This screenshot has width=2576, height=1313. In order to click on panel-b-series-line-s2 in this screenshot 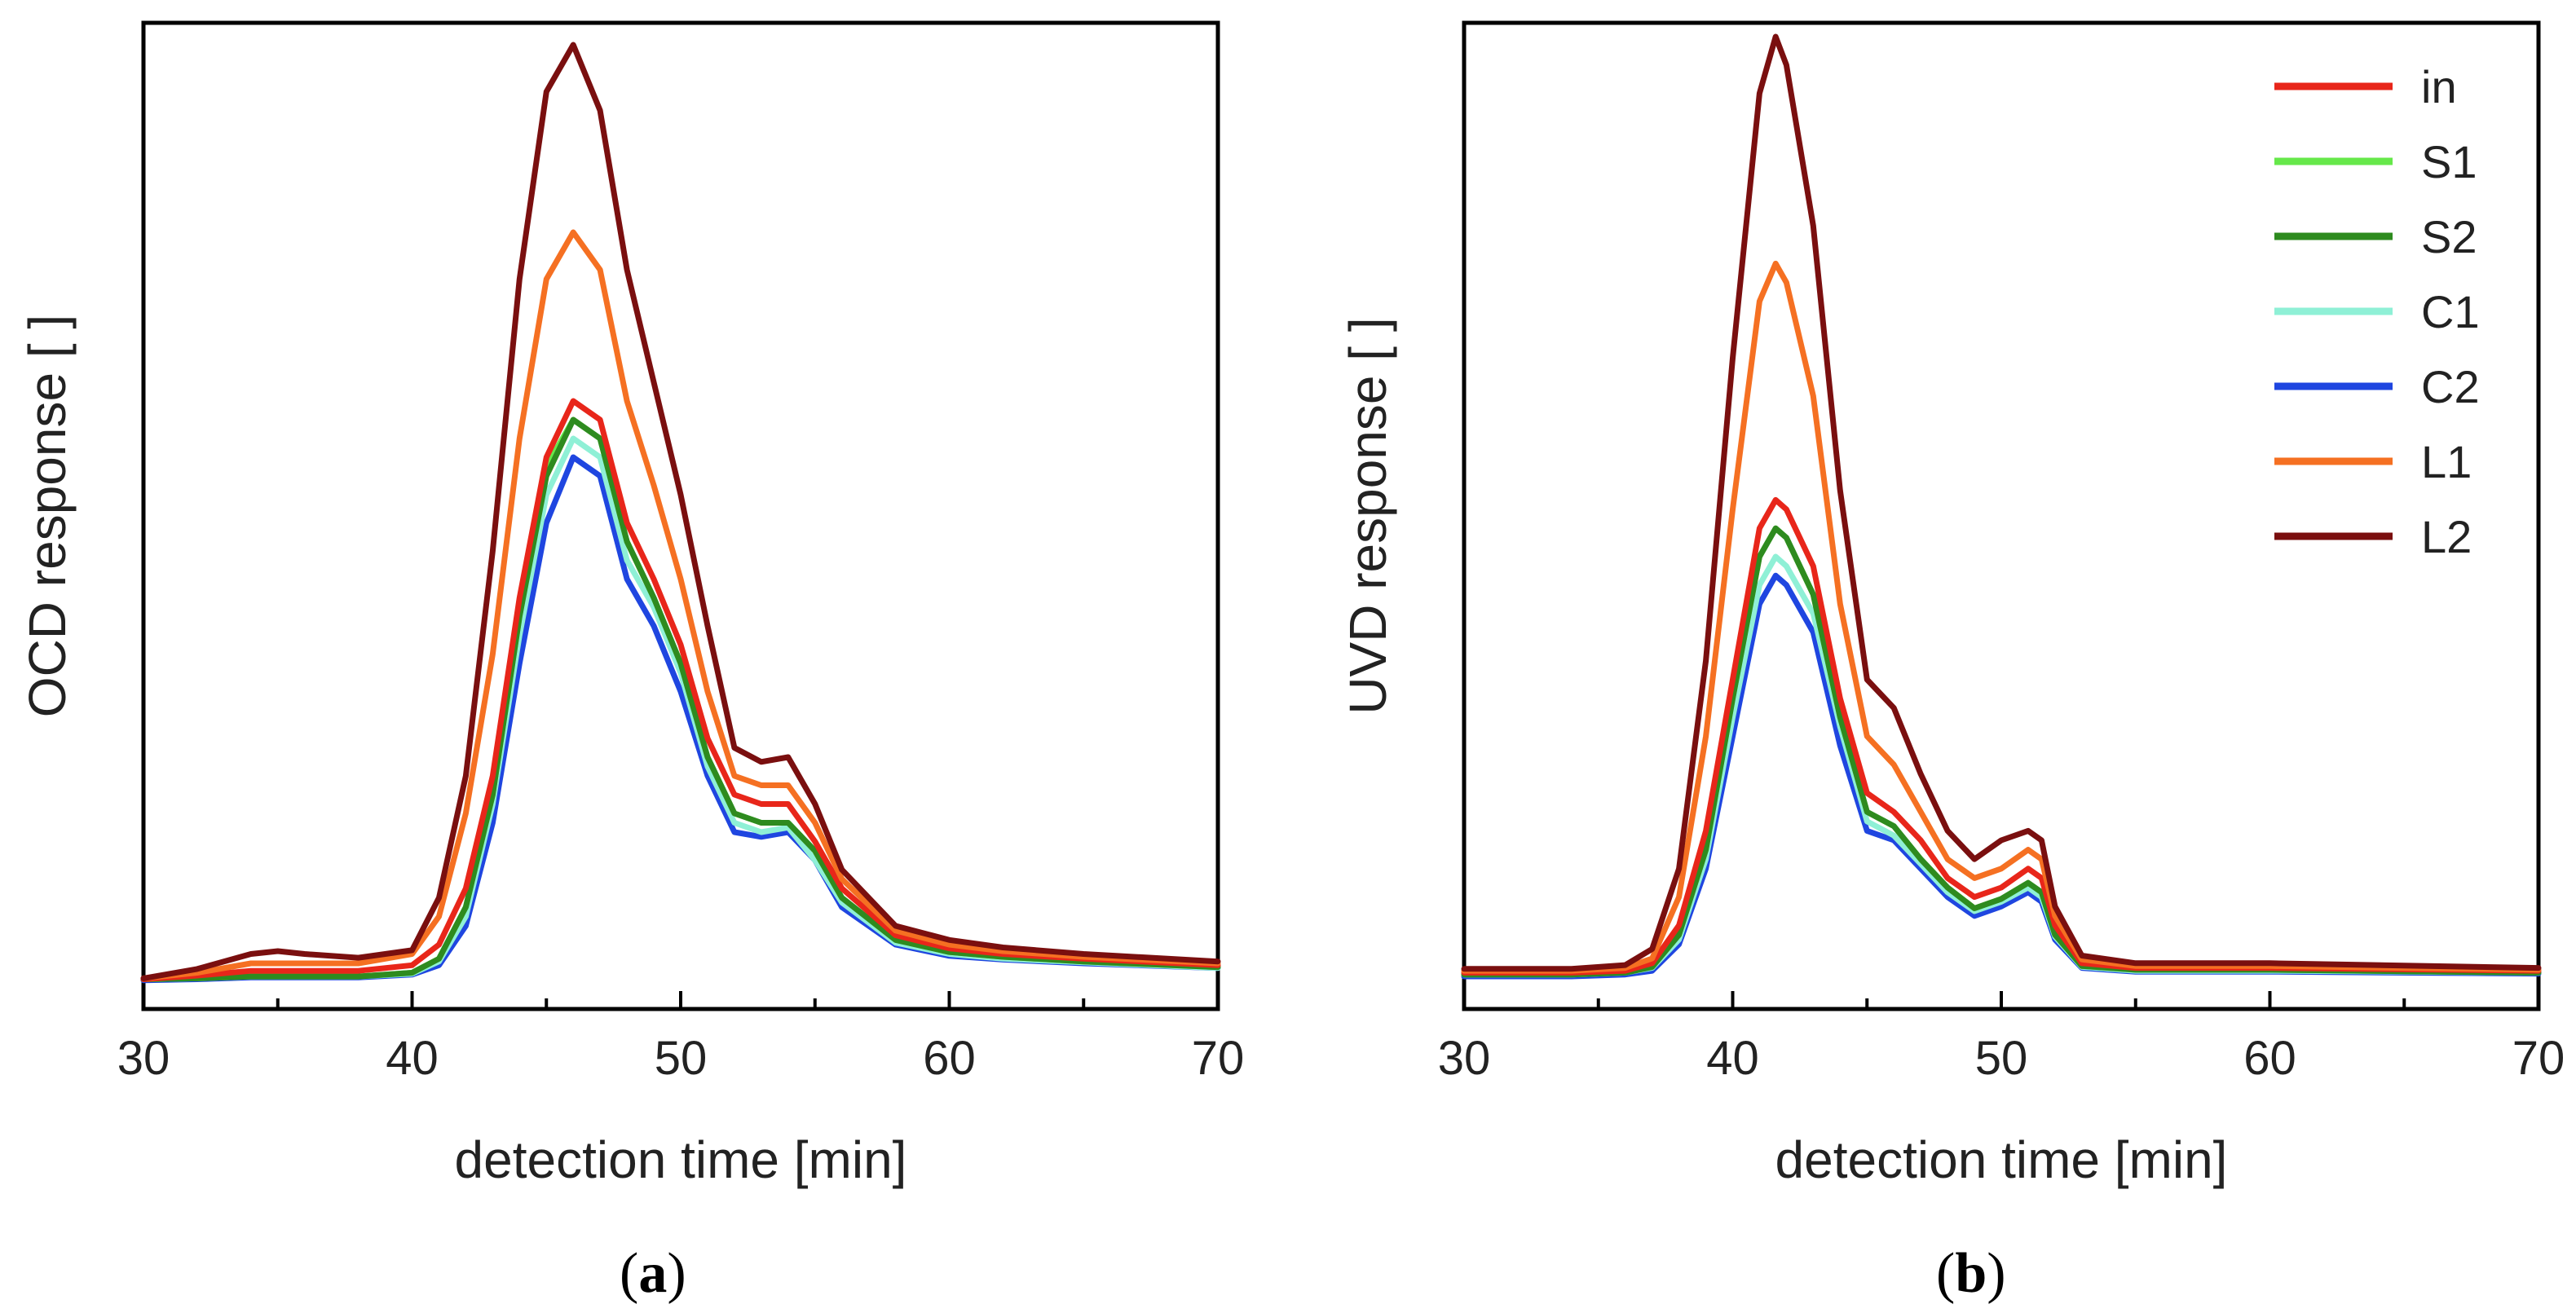, I will do `click(2001, 751)`.